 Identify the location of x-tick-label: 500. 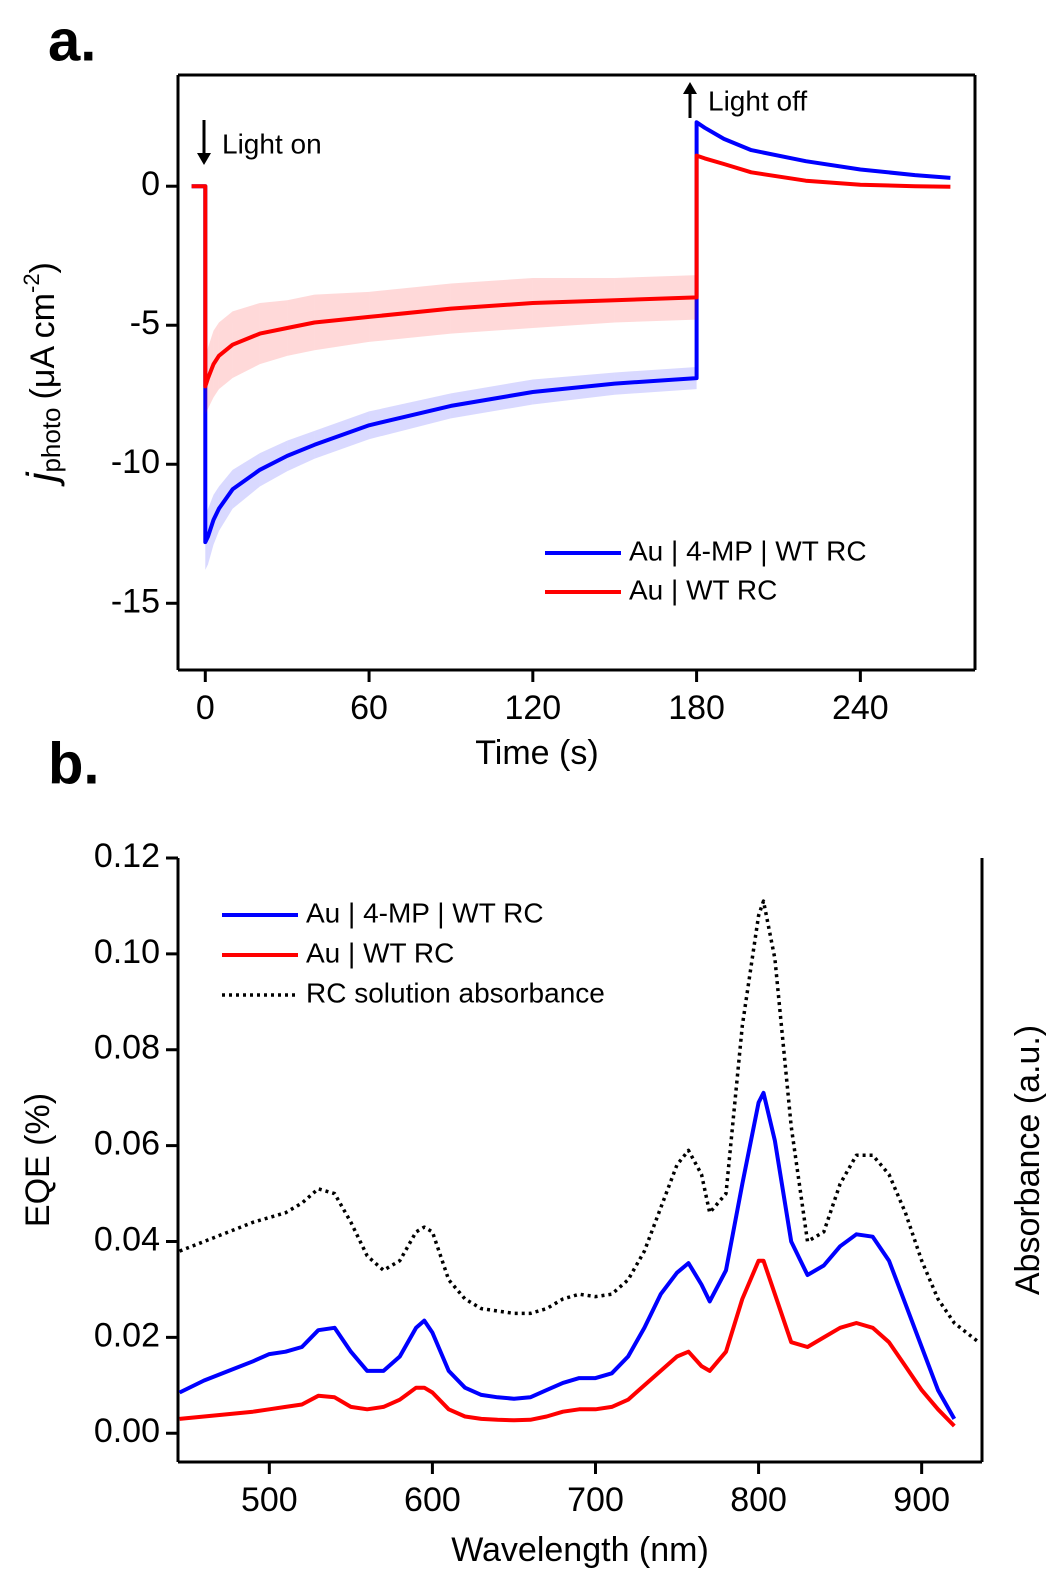
(269, 1500).